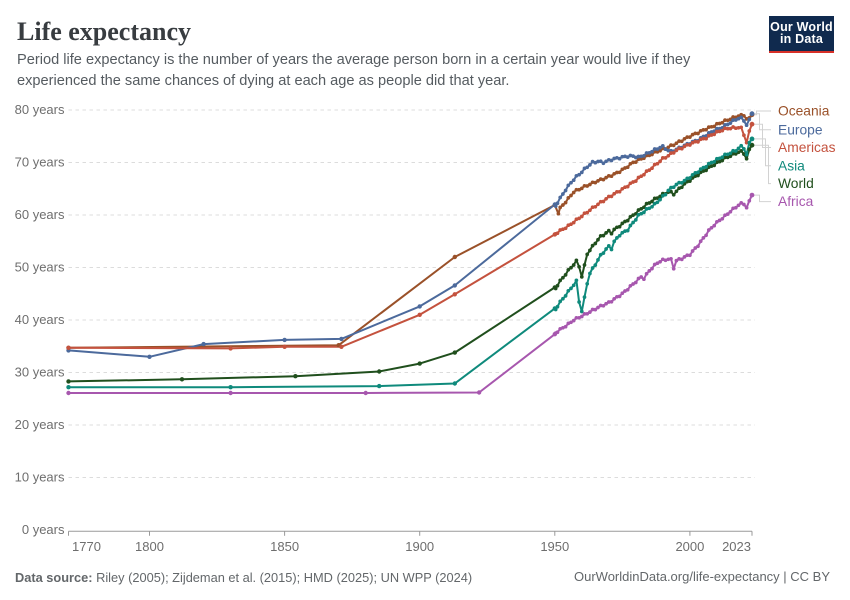  What do you see at coordinates (804, 111) in the screenshot?
I see `svg-text: Oceania` at bounding box center [804, 111].